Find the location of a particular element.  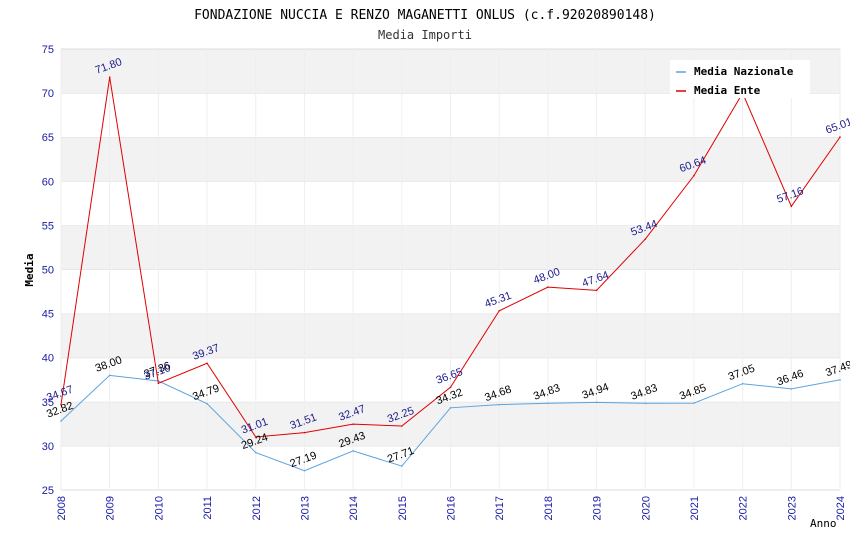

x-tick-label: 2010 is located at coordinates (159, 508).